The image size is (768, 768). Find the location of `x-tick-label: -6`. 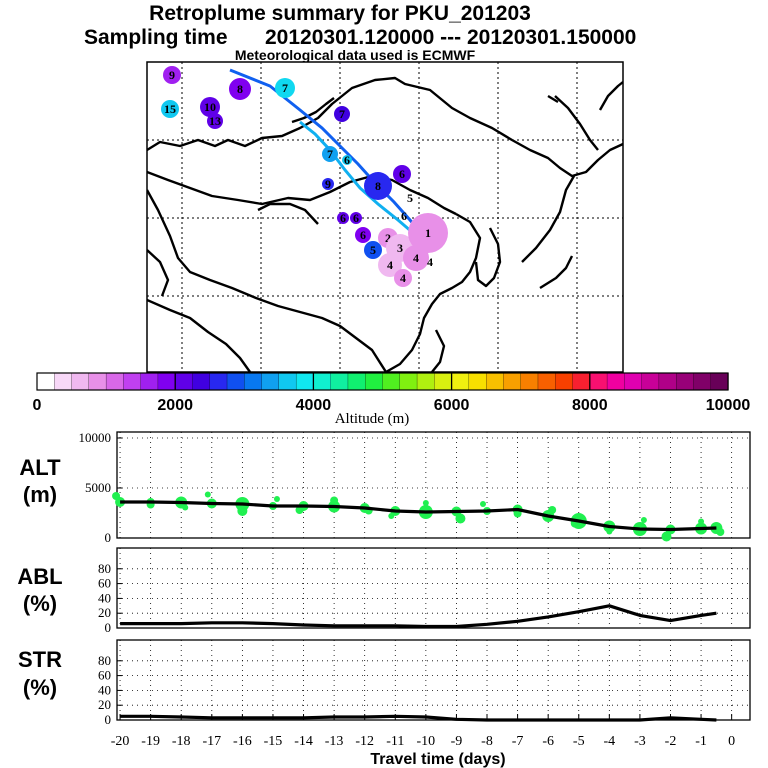

x-tick-label: -6 is located at coordinates (548, 741).